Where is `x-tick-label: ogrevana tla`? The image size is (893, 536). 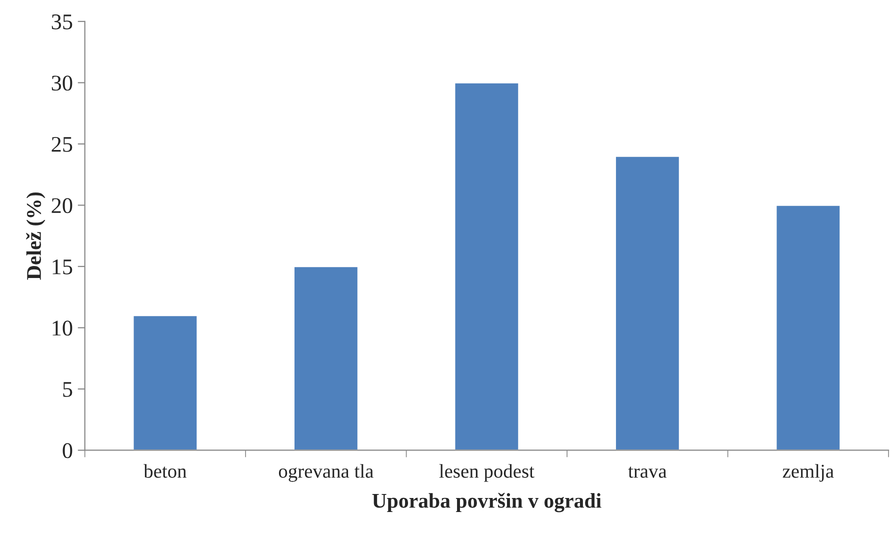
x-tick-label: ogrevana tla is located at coordinates (326, 473).